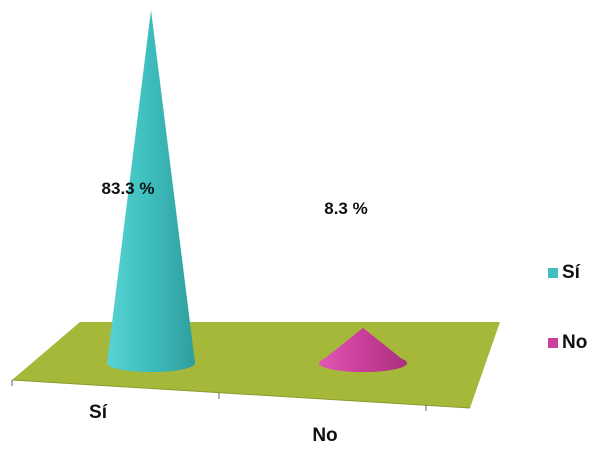 The height and width of the screenshot is (459, 609). Describe the element at coordinates (571, 272) in the screenshot. I see `legend-label-si: Sí` at that location.